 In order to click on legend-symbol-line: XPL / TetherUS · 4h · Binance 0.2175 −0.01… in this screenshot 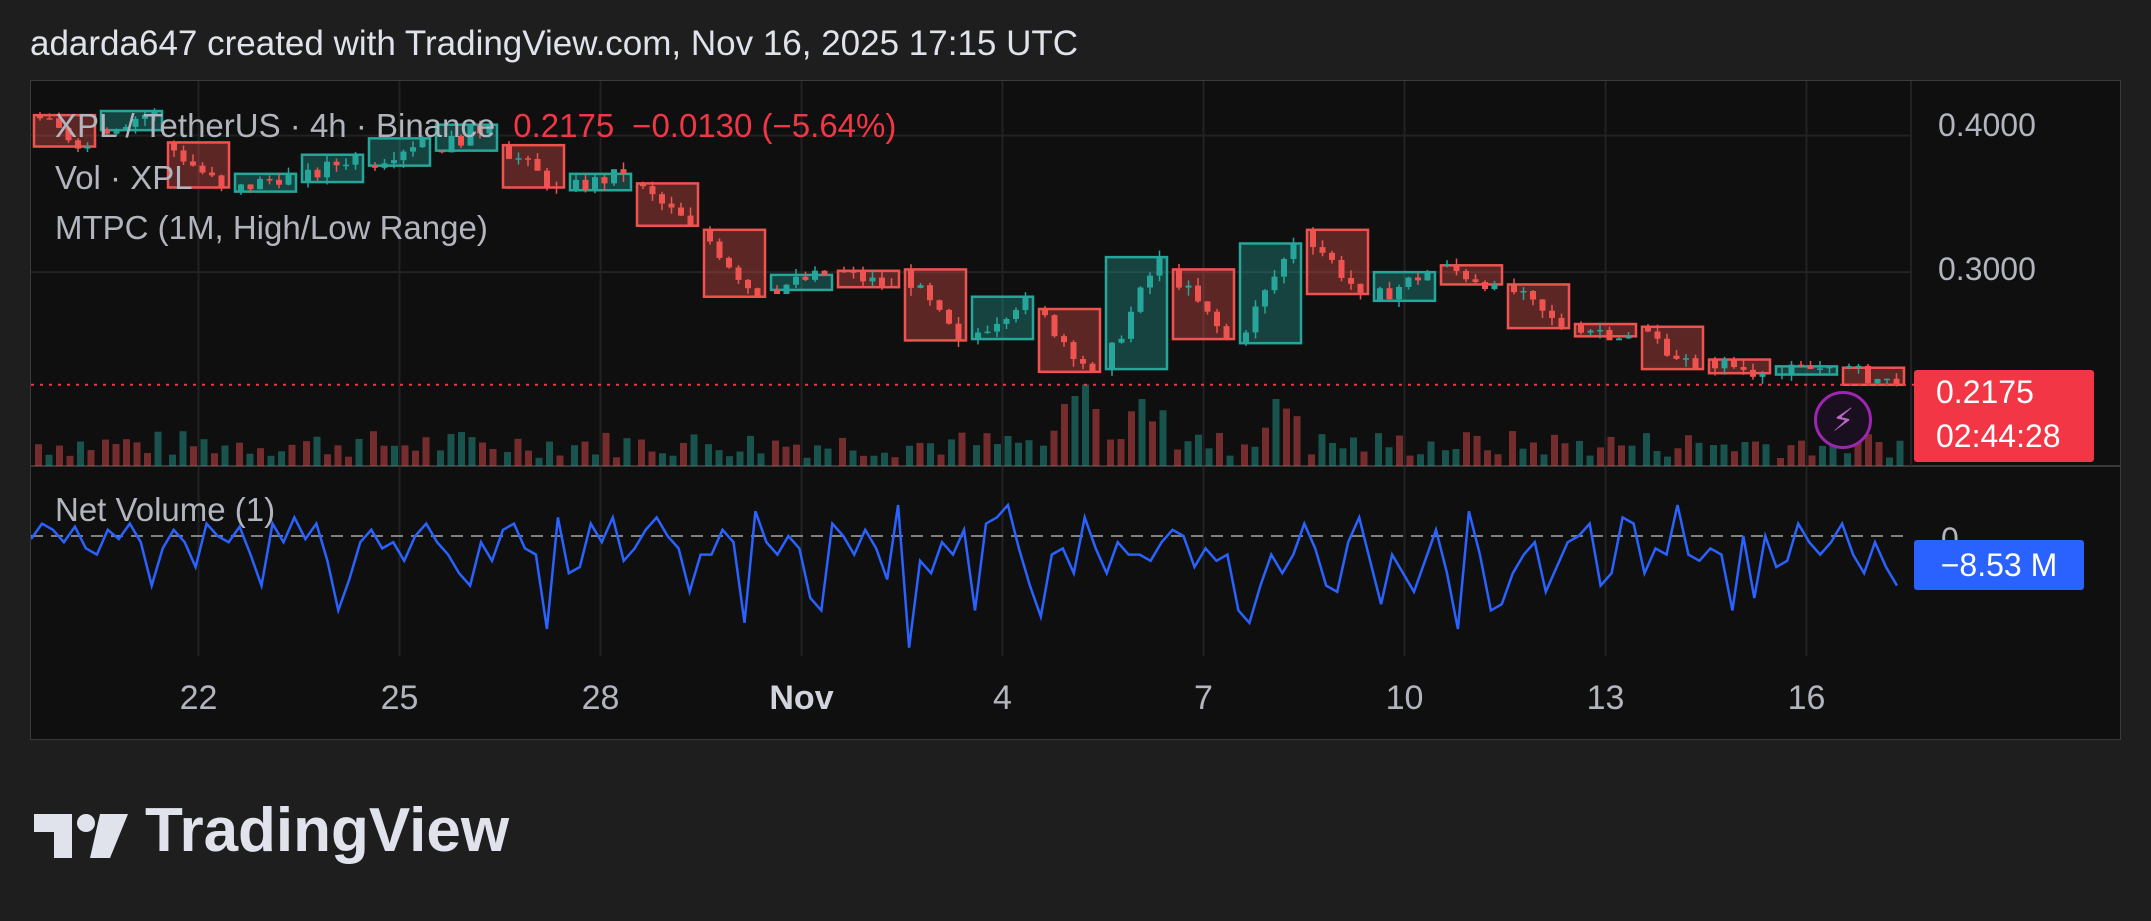, I will do `click(475, 126)`.